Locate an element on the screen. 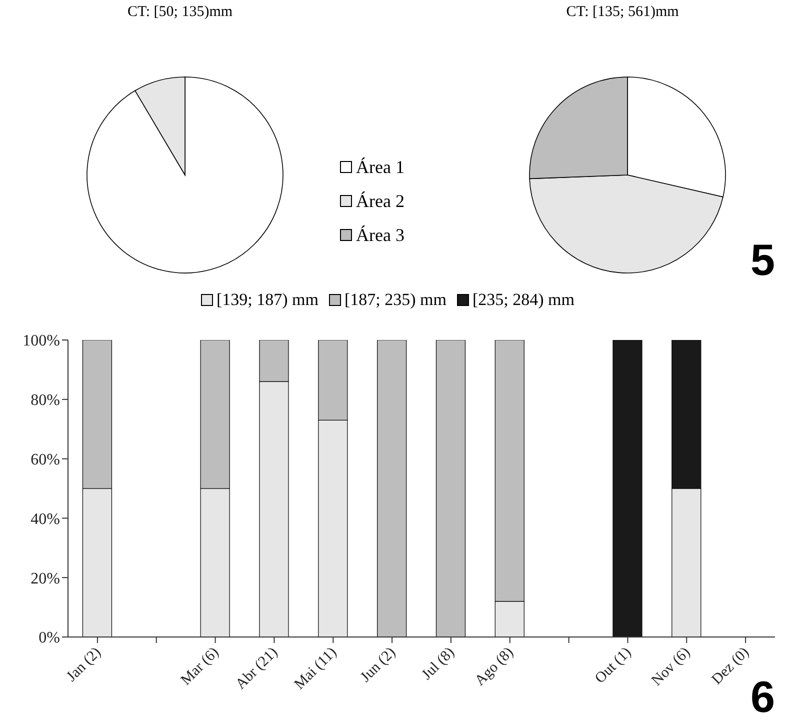 This screenshot has width=785, height=727. chart-title: CT: [50; 135)mm is located at coordinates (180, 12).